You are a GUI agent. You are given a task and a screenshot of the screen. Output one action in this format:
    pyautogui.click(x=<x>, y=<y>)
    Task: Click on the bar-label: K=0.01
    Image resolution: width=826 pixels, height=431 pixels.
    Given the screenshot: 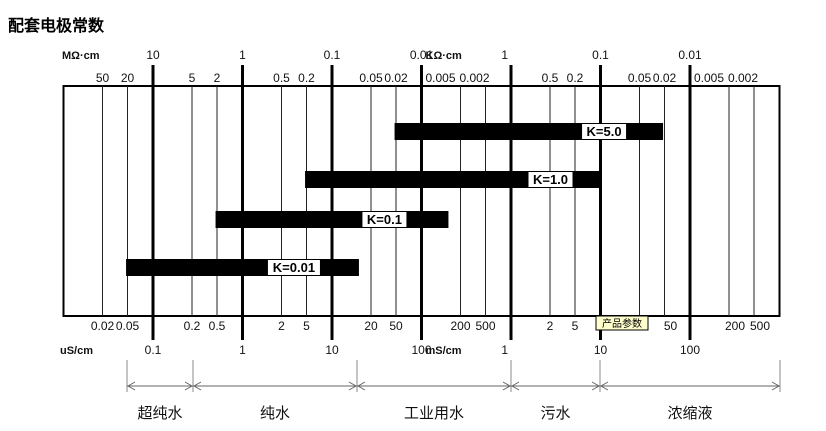 What is the action you would take?
    pyautogui.click(x=294, y=267)
    